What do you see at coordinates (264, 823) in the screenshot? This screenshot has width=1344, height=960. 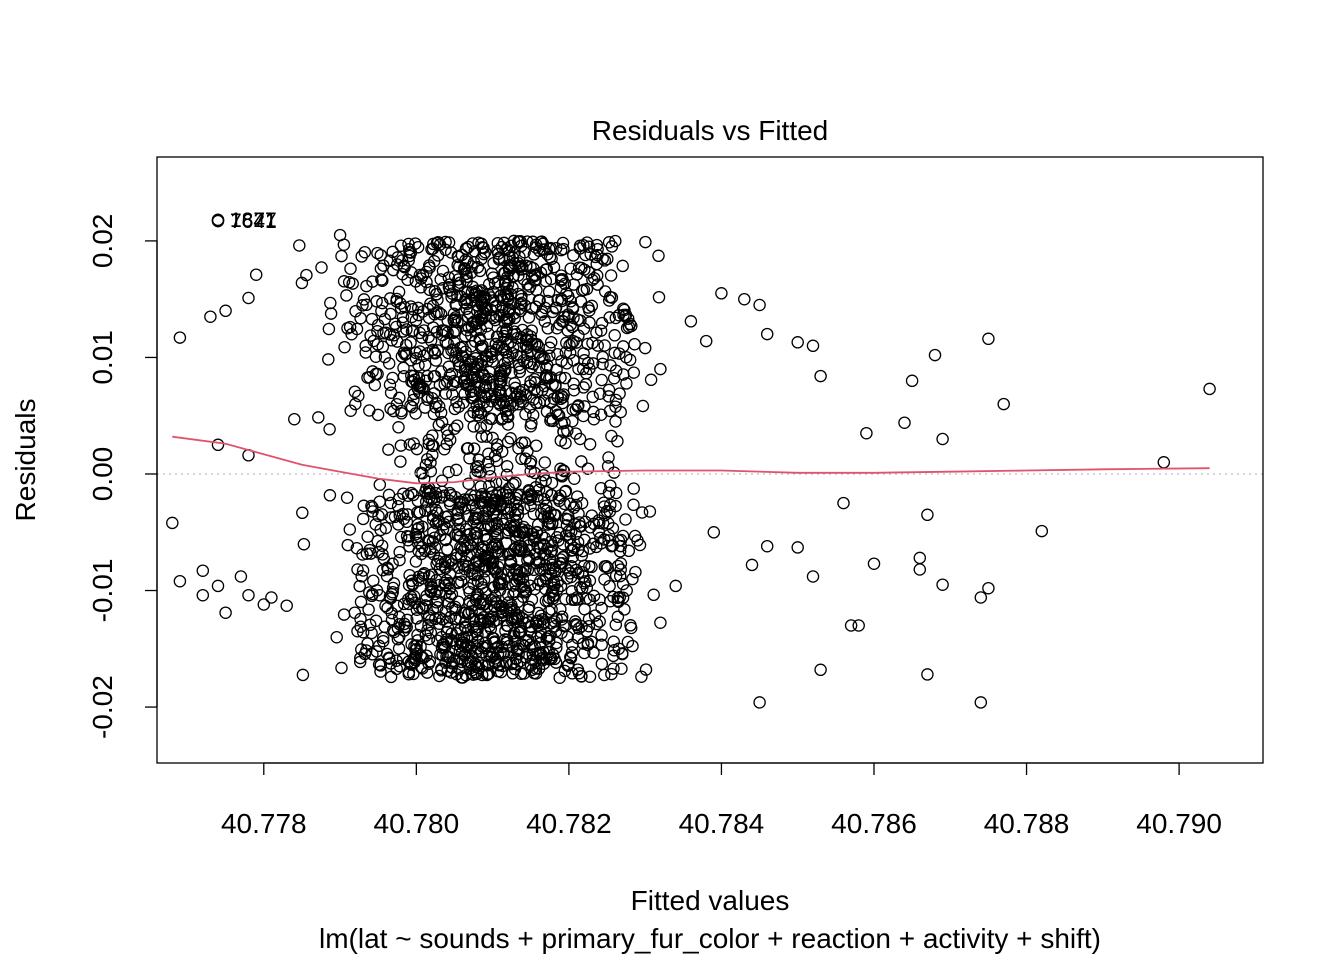 I see `x-tick-label: 40.778` at bounding box center [264, 823].